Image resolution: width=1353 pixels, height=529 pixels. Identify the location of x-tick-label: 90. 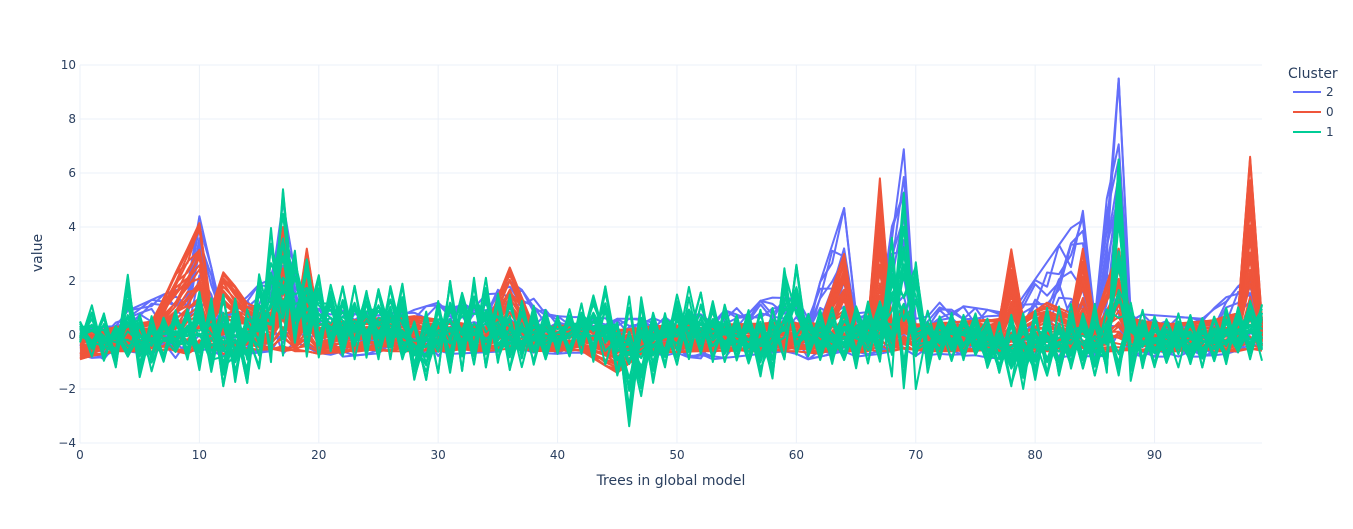
(1154, 455).